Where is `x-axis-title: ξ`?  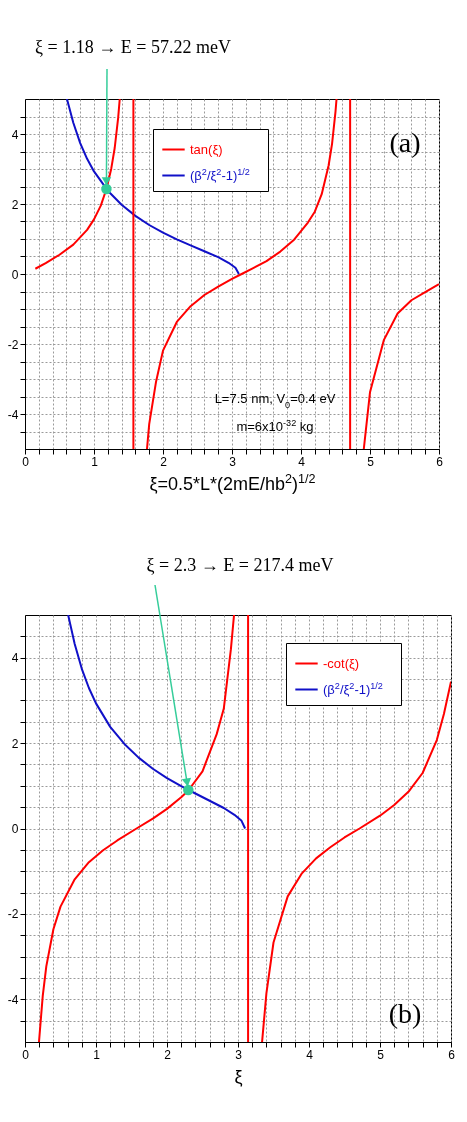
x-axis-title: ξ is located at coordinates (238, 1076).